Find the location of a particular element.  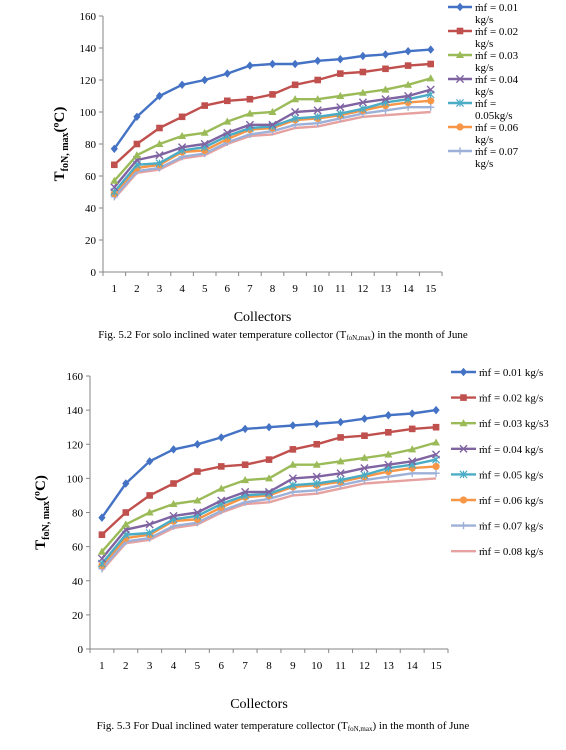

x-tick-label: 6 is located at coordinates (222, 666).